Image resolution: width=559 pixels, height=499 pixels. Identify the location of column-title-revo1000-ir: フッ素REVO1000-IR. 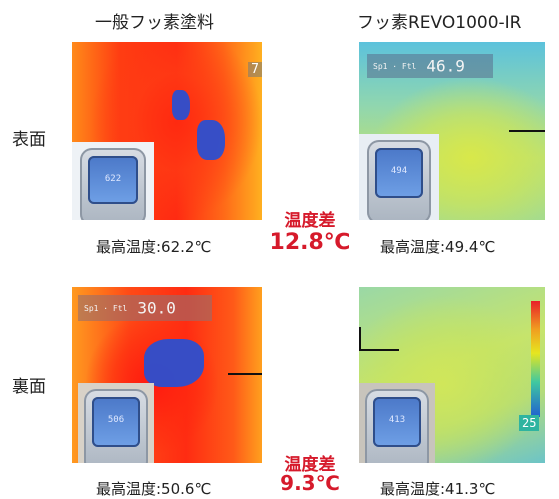
(439, 23).